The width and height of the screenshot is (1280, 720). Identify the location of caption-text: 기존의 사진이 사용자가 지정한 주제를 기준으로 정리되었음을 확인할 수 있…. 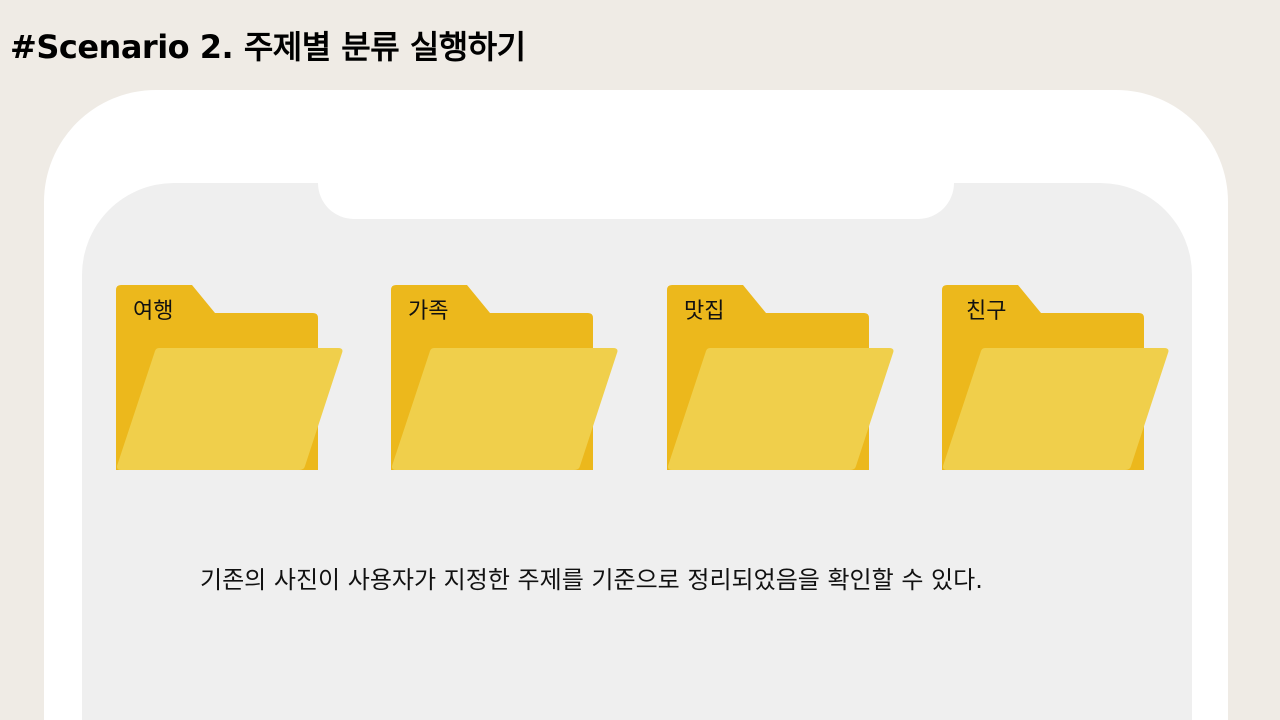
(591, 580).